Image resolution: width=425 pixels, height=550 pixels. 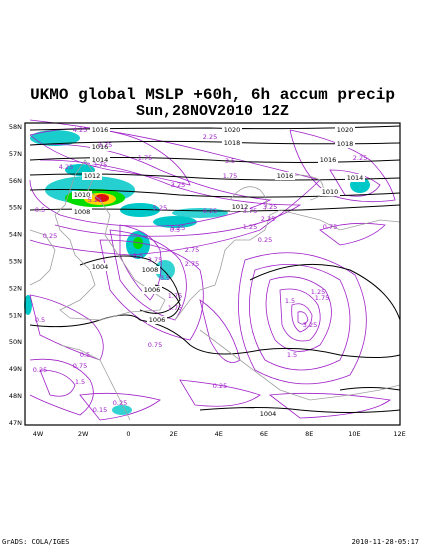 I want to click on latitude-tick-label: 51N, so click(x=15, y=315).